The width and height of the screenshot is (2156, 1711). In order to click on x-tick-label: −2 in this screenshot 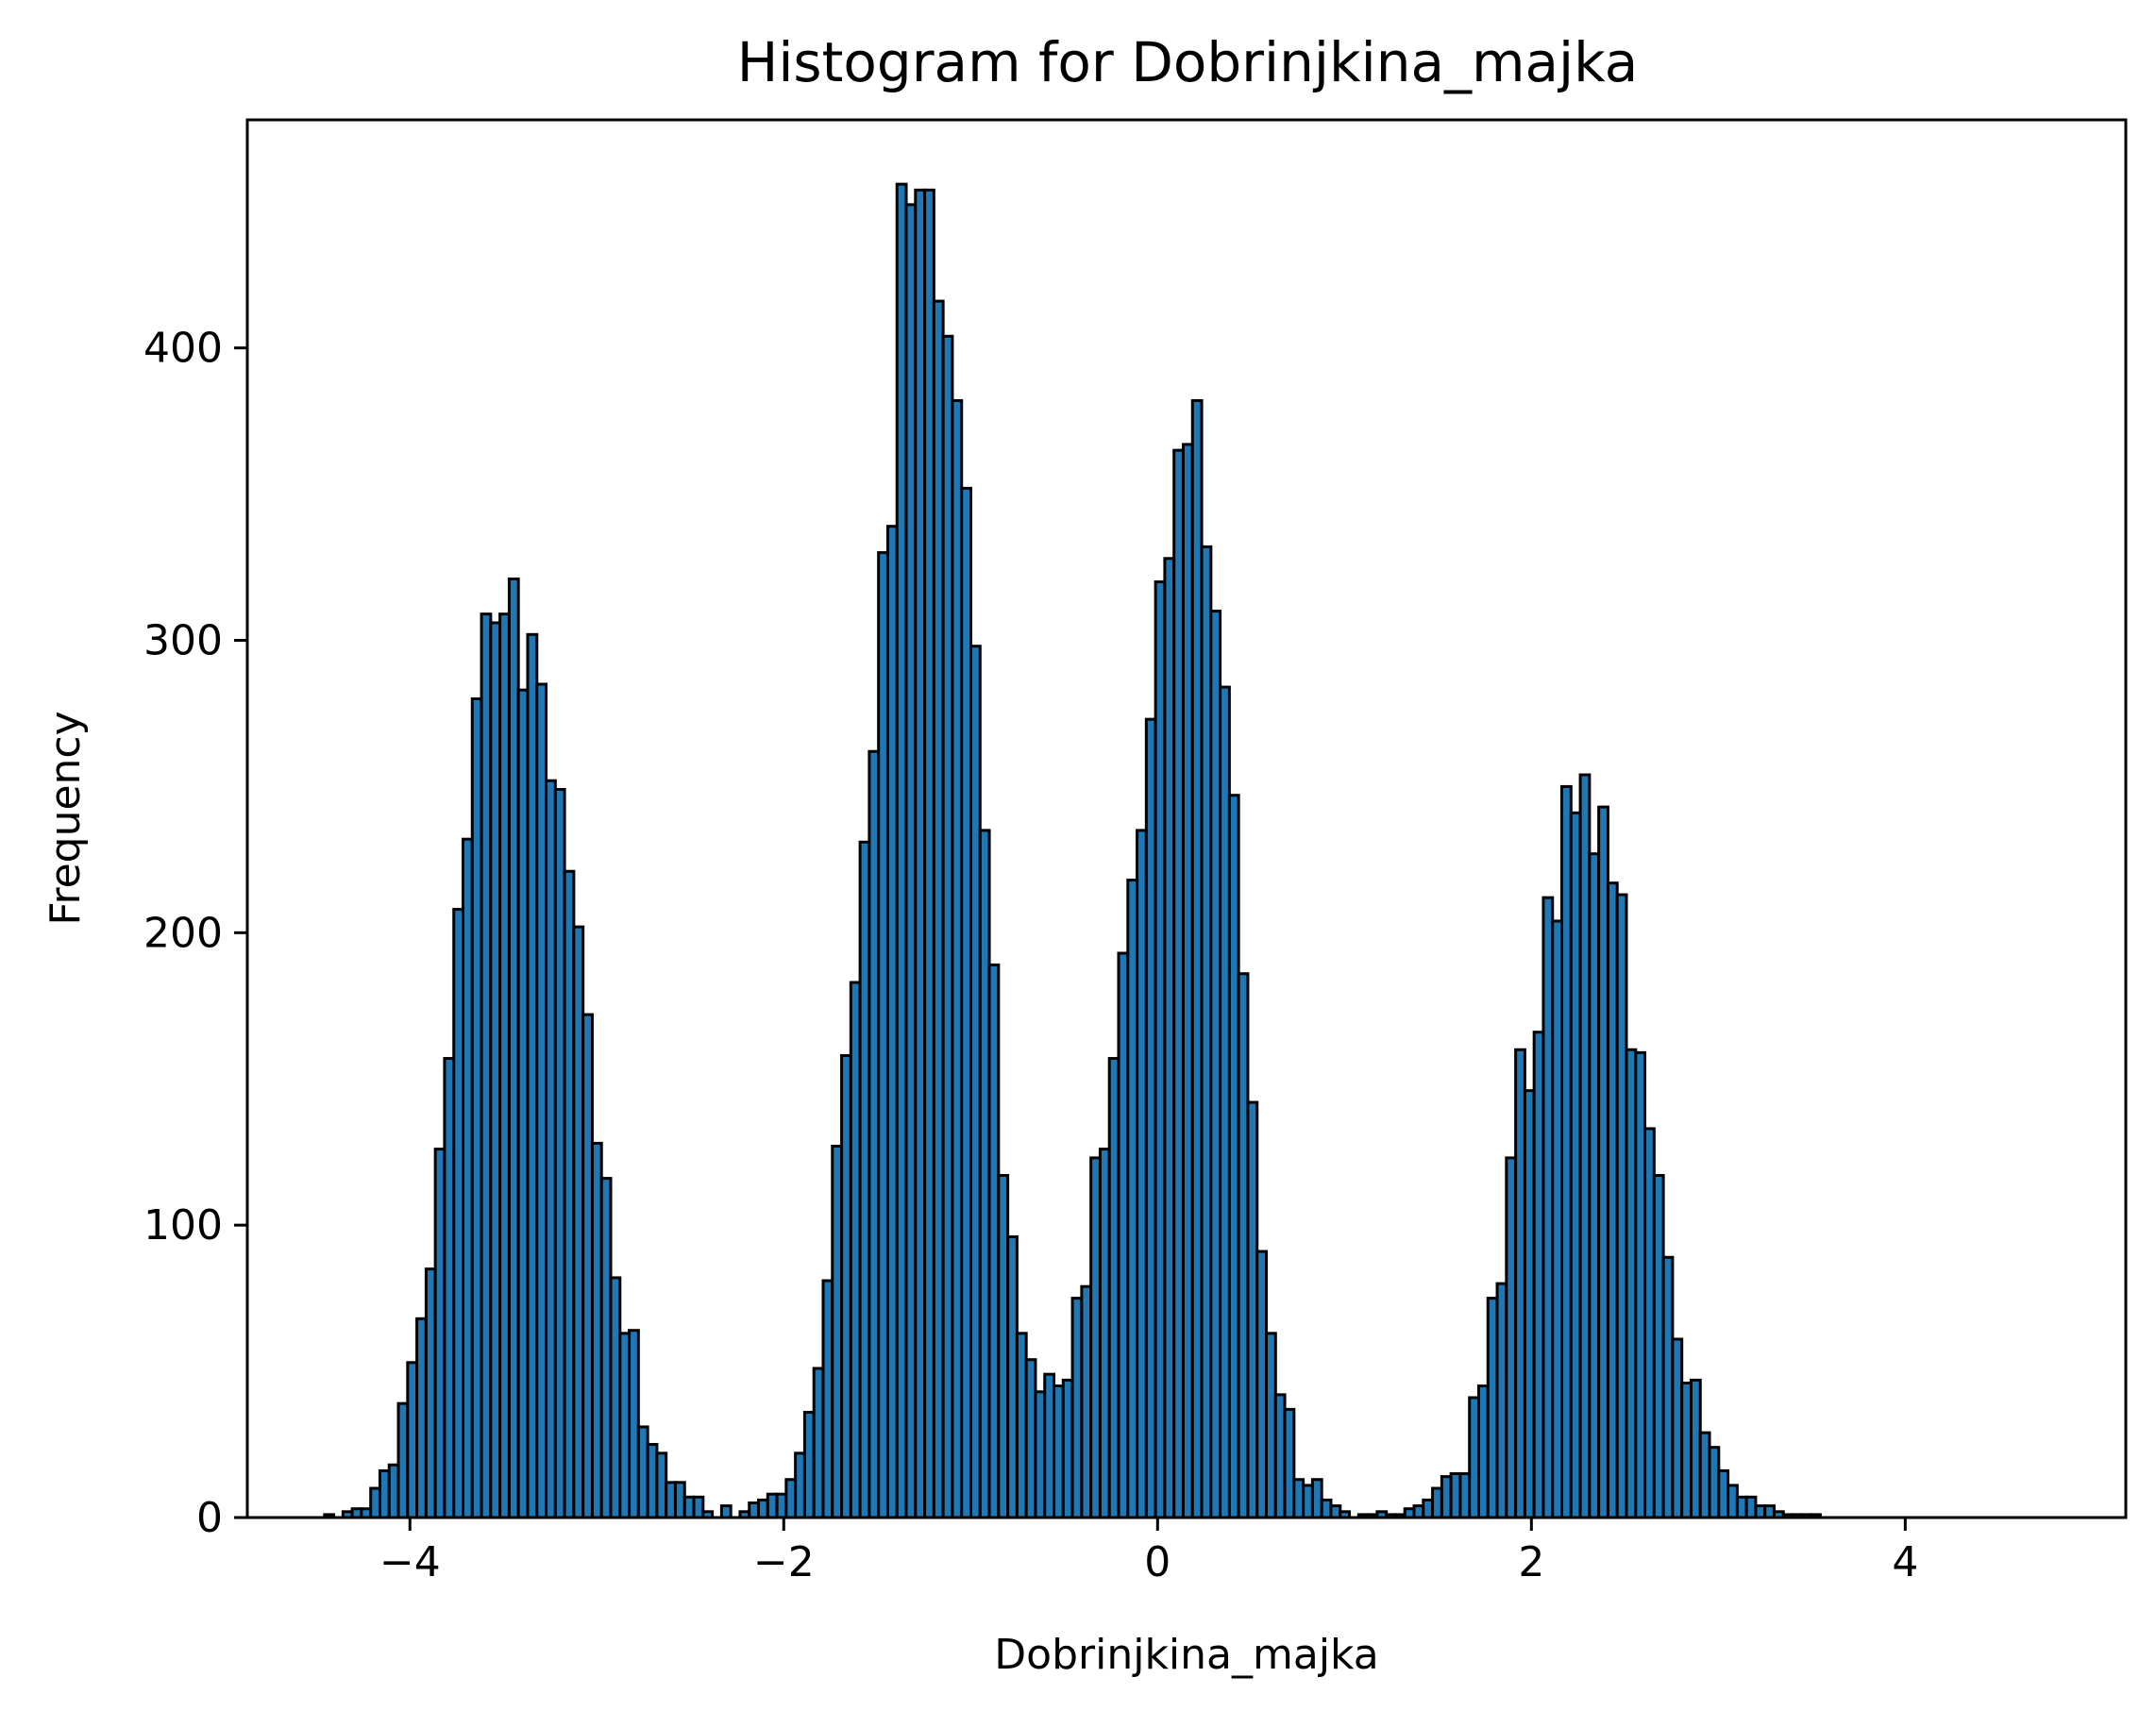, I will do `click(784, 1562)`.